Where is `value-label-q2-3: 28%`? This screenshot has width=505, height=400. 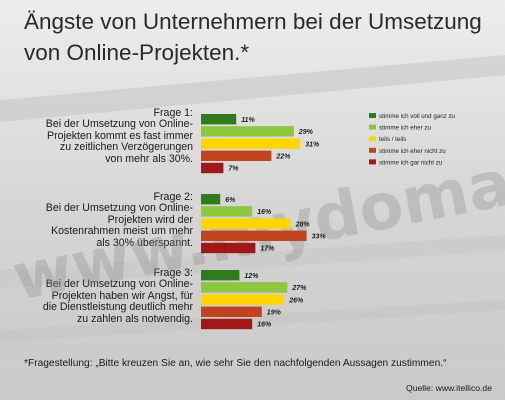 value-label-q2-3: 28% is located at coordinates (303, 224).